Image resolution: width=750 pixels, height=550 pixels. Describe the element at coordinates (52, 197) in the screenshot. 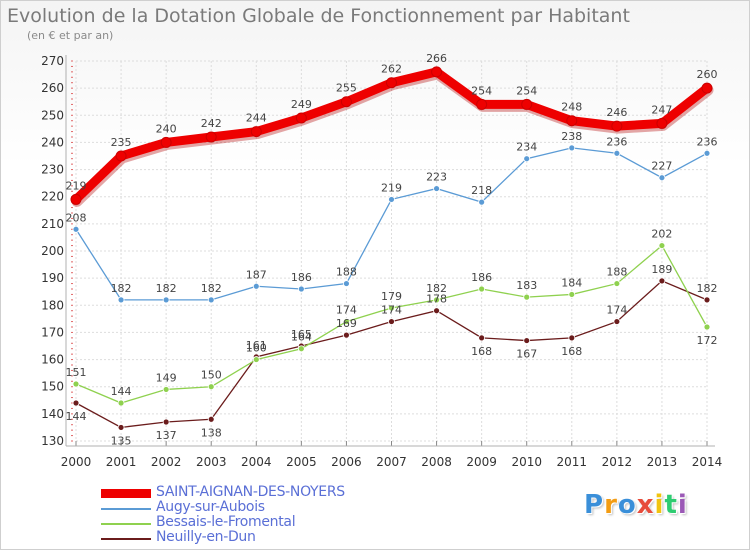

I see `y-tick-label: 220` at that location.